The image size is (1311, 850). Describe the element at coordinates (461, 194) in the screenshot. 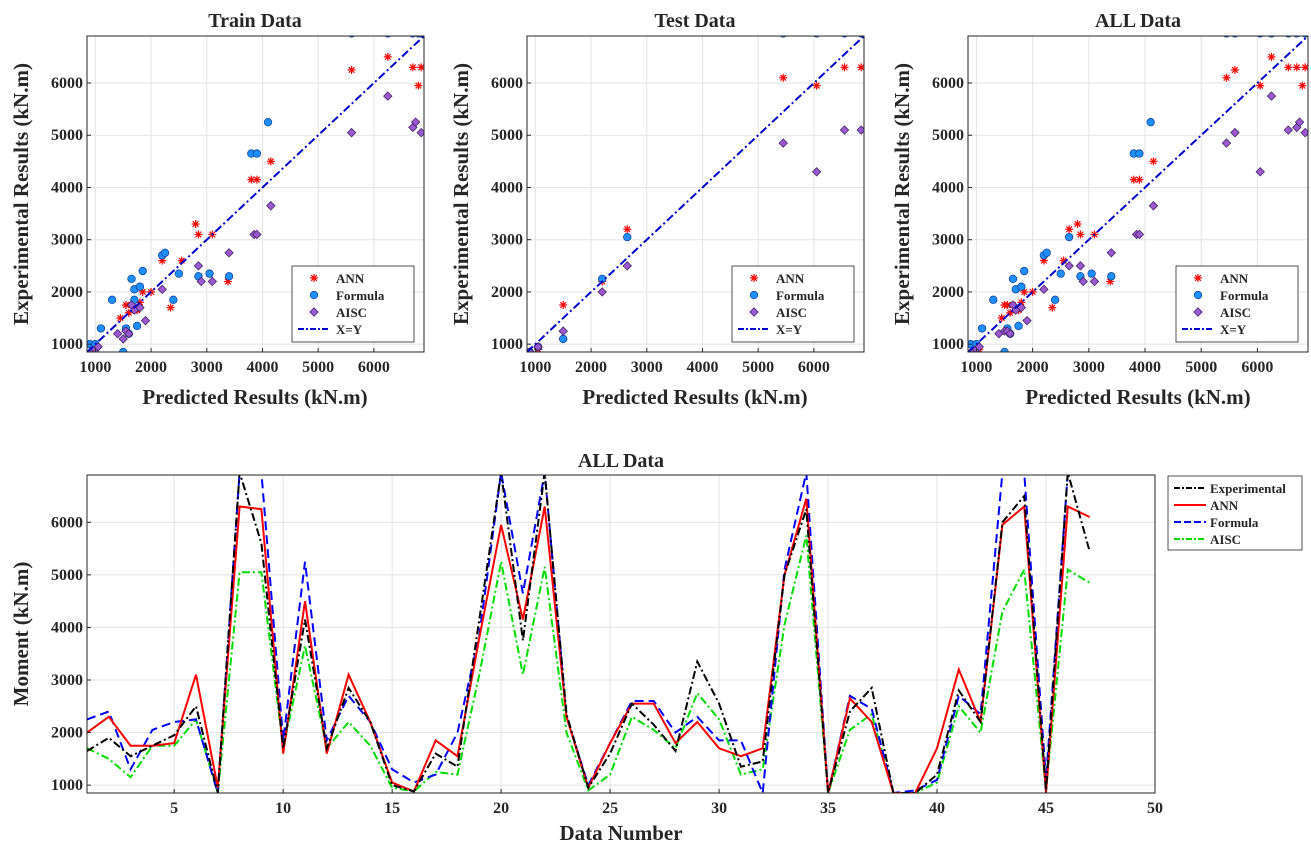

I see `y-axis-label-test: Experimental Results (kN.m)` at that location.